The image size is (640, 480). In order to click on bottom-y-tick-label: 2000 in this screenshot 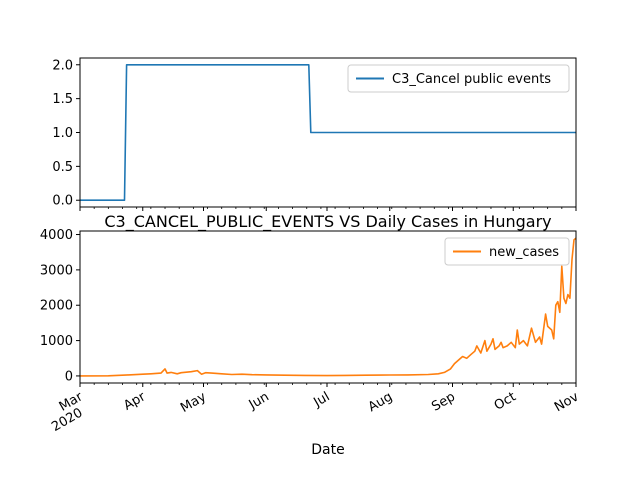, I will do `click(56, 306)`.